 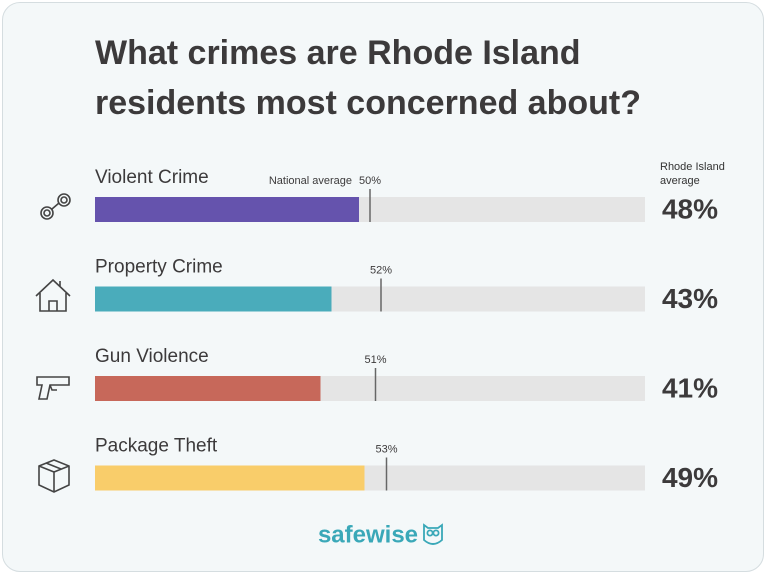 I want to click on series-header: Rhode Island average, so click(x=692, y=174).